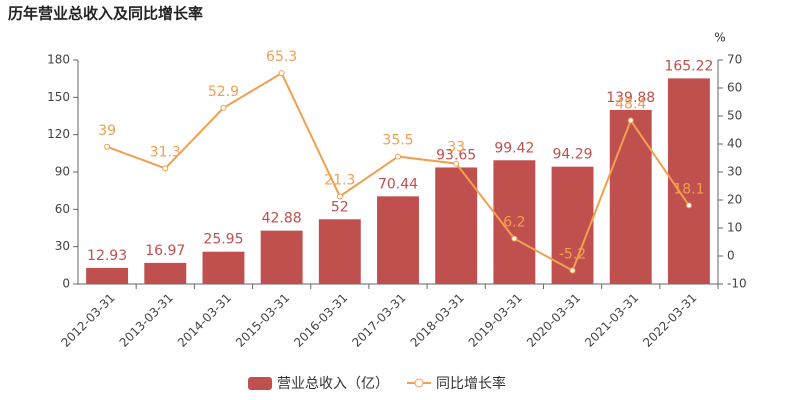  I want to click on bar-value-label: 16.97, so click(165, 251).